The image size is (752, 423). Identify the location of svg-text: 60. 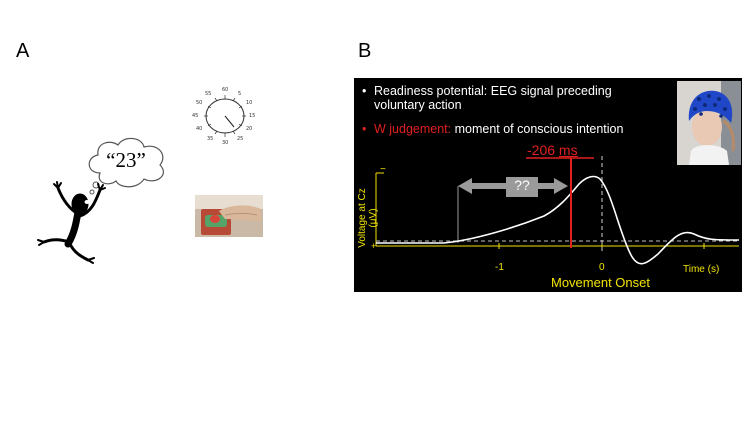
(225, 90).